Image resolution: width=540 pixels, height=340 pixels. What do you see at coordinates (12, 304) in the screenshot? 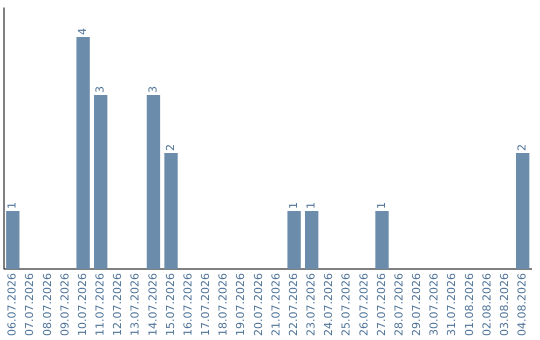
I see `x-tick-label: 06.07.2026` at bounding box center [12, 304].